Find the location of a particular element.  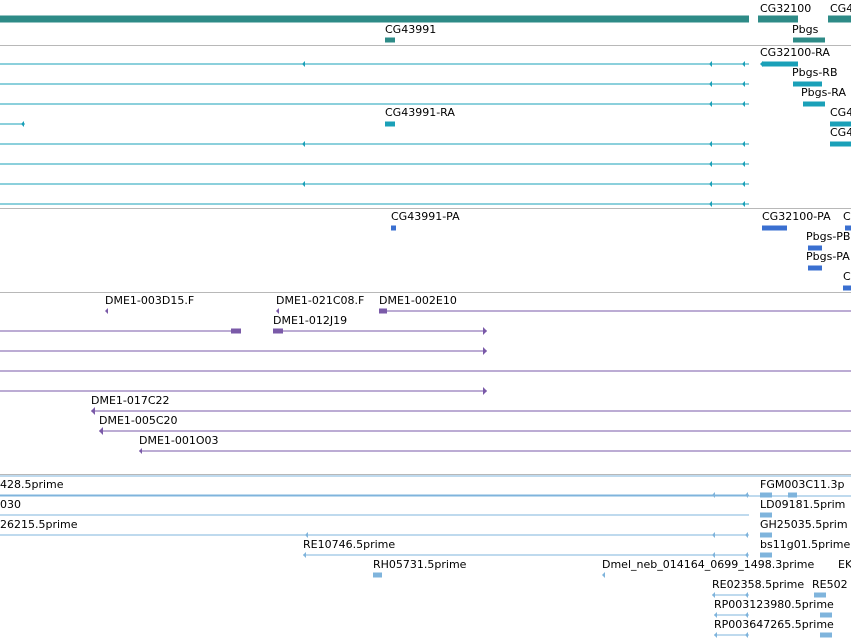

clone-label-dme1-003d15f: DME1-003D15.F is located at coordinates (150, 300).